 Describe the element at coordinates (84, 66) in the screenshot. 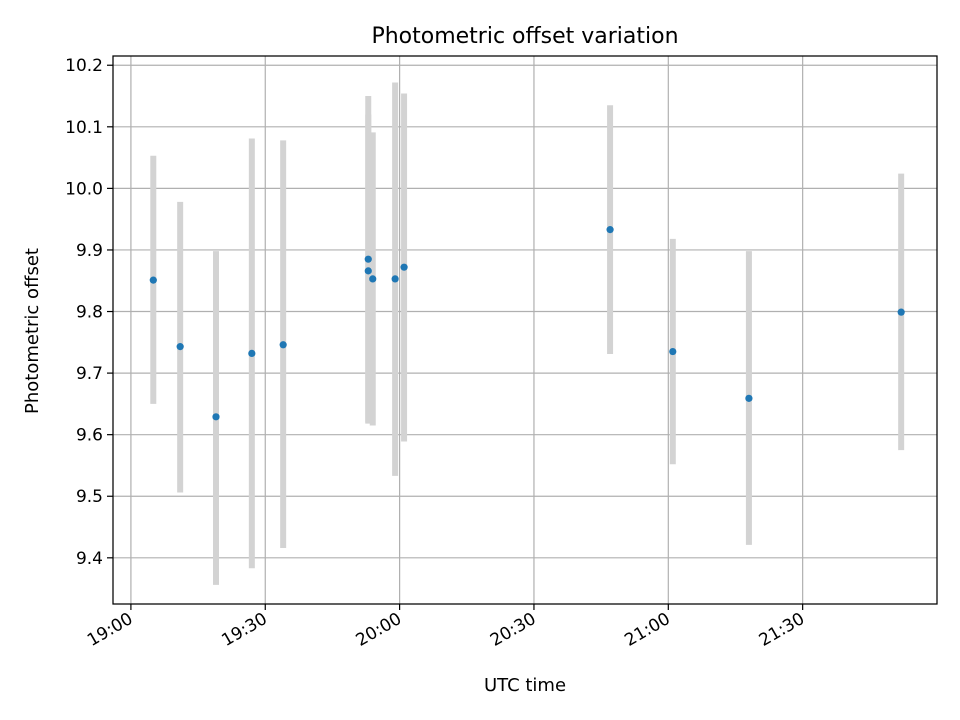

I see `y-tick-label: 10.2` at that location.